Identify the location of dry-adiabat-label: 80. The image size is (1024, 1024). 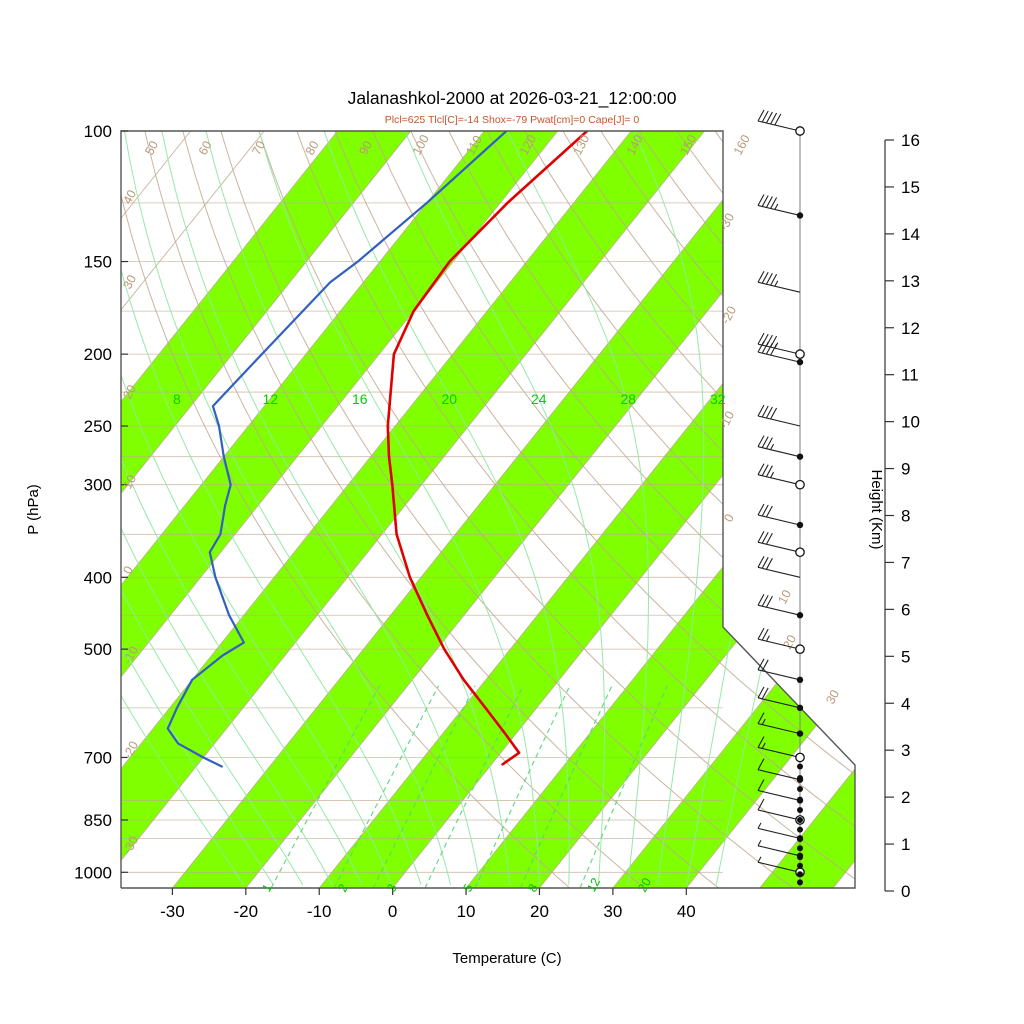
(312, 148).